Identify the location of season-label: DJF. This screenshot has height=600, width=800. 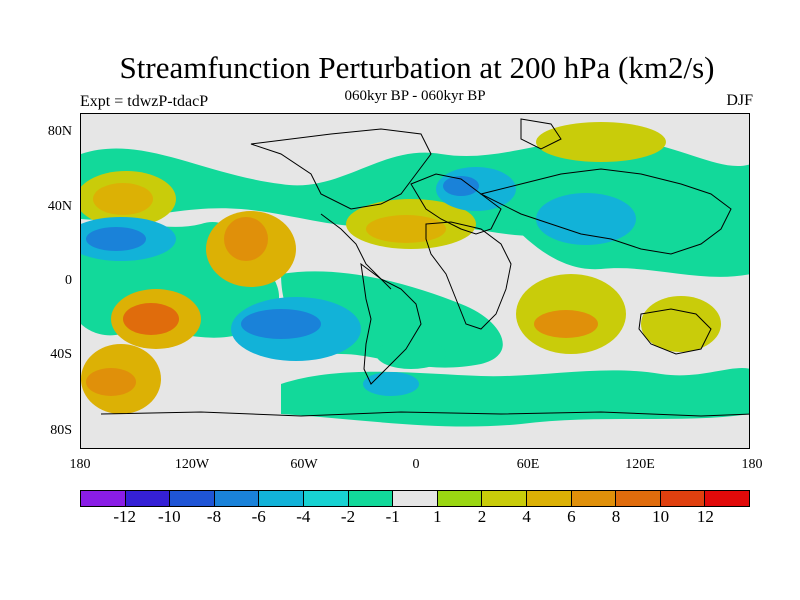
(739, 100).